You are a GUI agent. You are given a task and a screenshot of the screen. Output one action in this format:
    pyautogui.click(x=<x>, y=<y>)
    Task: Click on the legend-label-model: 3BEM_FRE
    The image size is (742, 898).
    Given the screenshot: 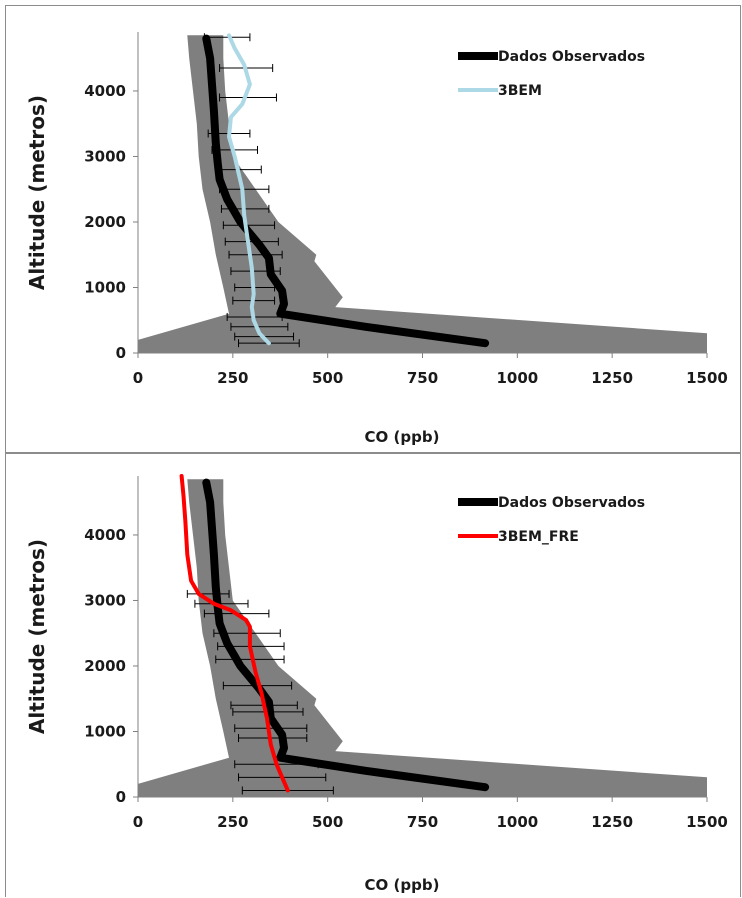 What is the action you would take?
    pyautogui.click(x=538, y=537)
    